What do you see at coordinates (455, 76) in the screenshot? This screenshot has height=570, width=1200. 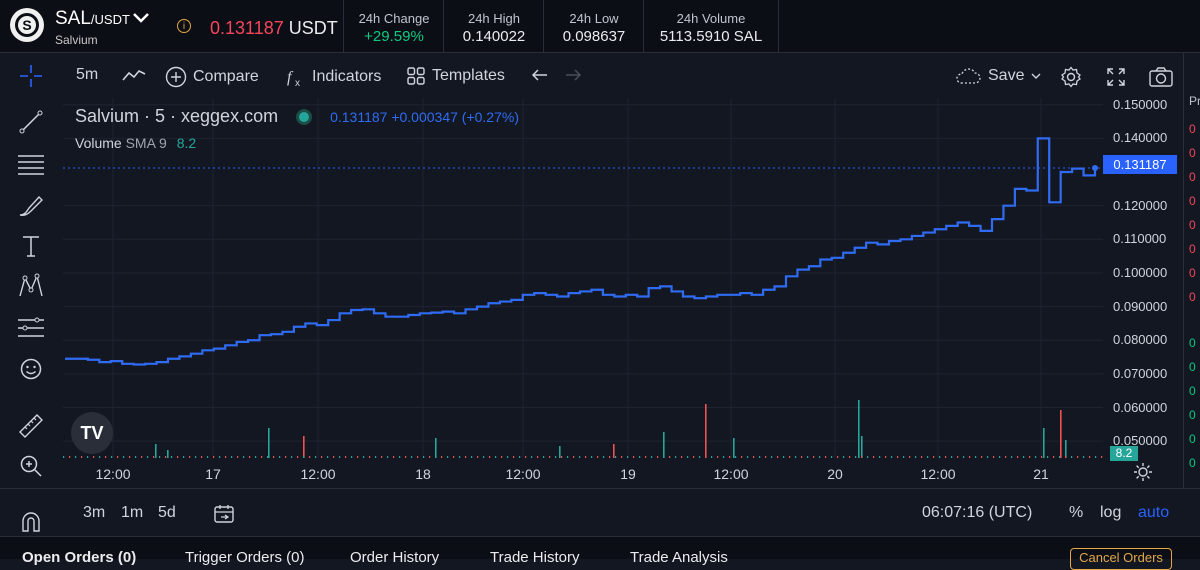 I see `templates-button: Templates` at bounding box center [455, 76].